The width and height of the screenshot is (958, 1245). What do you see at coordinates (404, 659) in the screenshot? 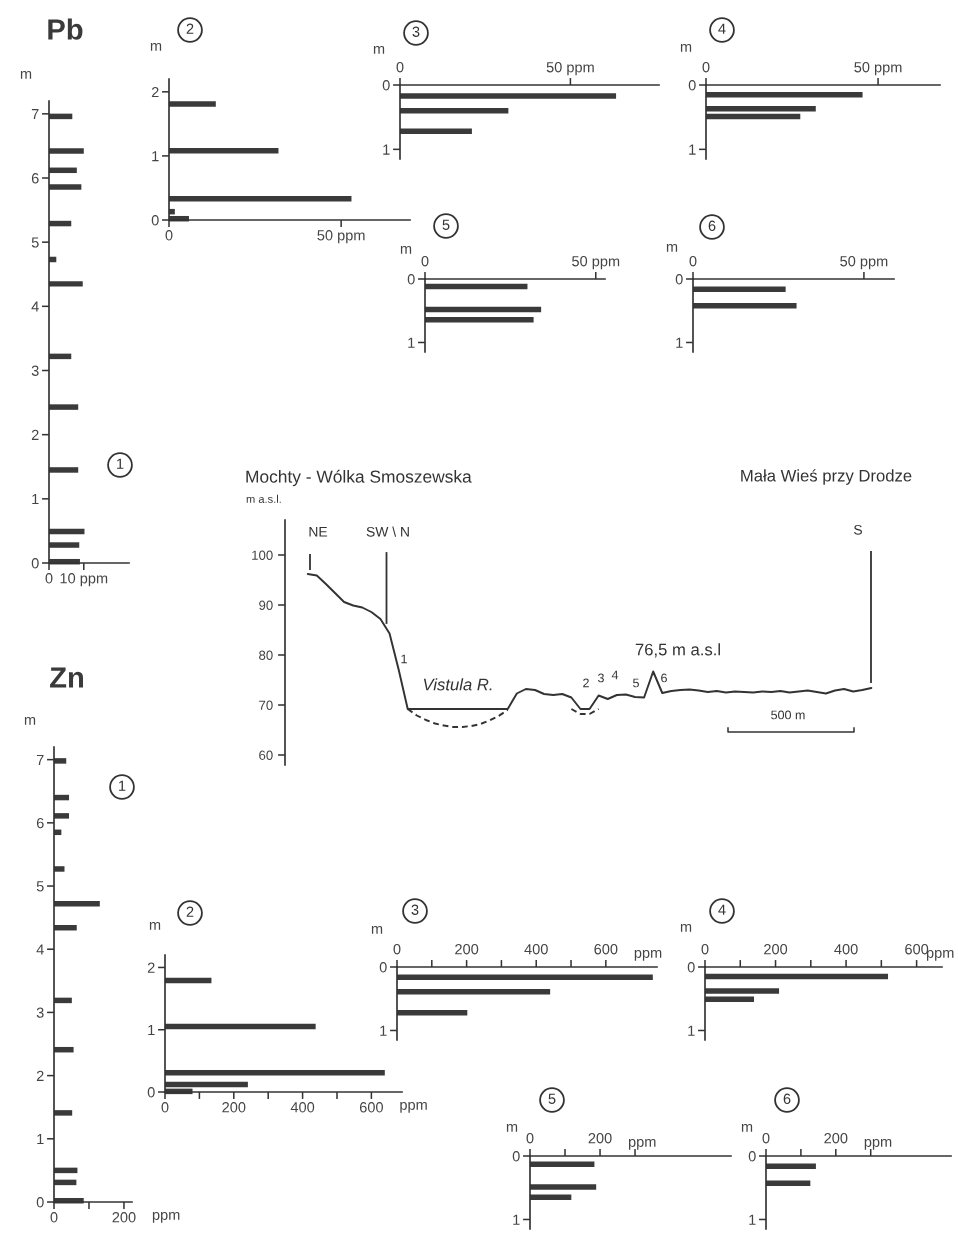
I see `annotation: 1` at bounding box center [404, 659].